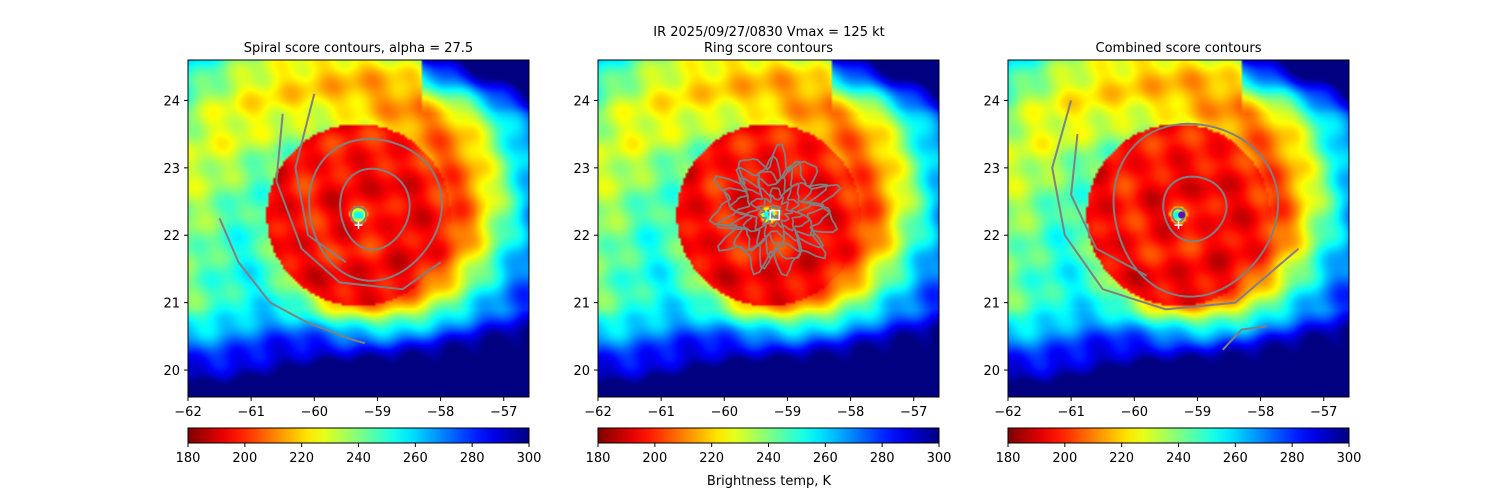 The height and width of the screenshot is (500, 1500). Describe the element at coordinates (1182, 215) in the screenshot. I see `center-dot-marker` at that location.